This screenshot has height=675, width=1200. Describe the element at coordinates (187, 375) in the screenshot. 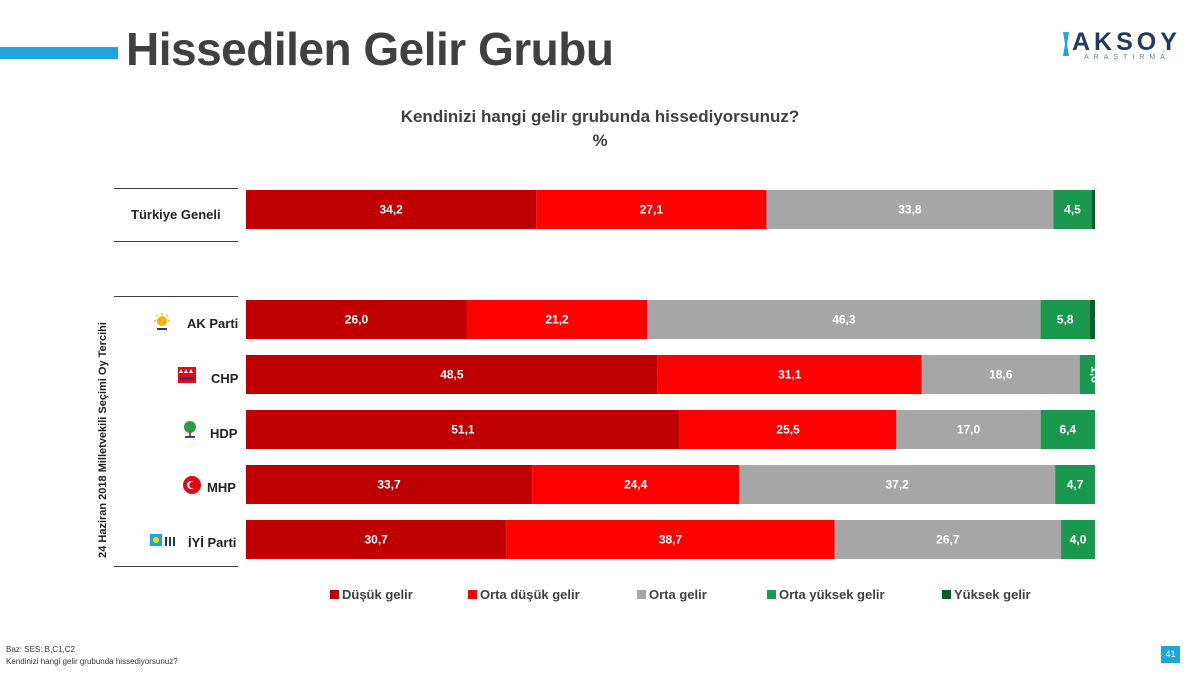

I see `chp-logo-icon` at that location.